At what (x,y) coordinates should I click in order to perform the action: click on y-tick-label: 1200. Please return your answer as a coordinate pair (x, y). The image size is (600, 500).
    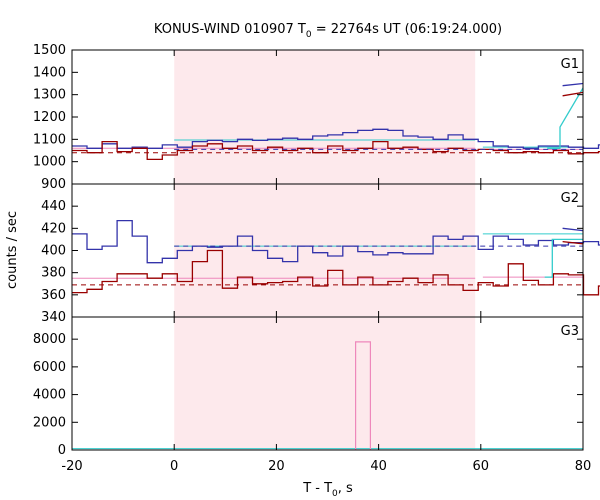
    Looking at the image, I should click on (49, 117).